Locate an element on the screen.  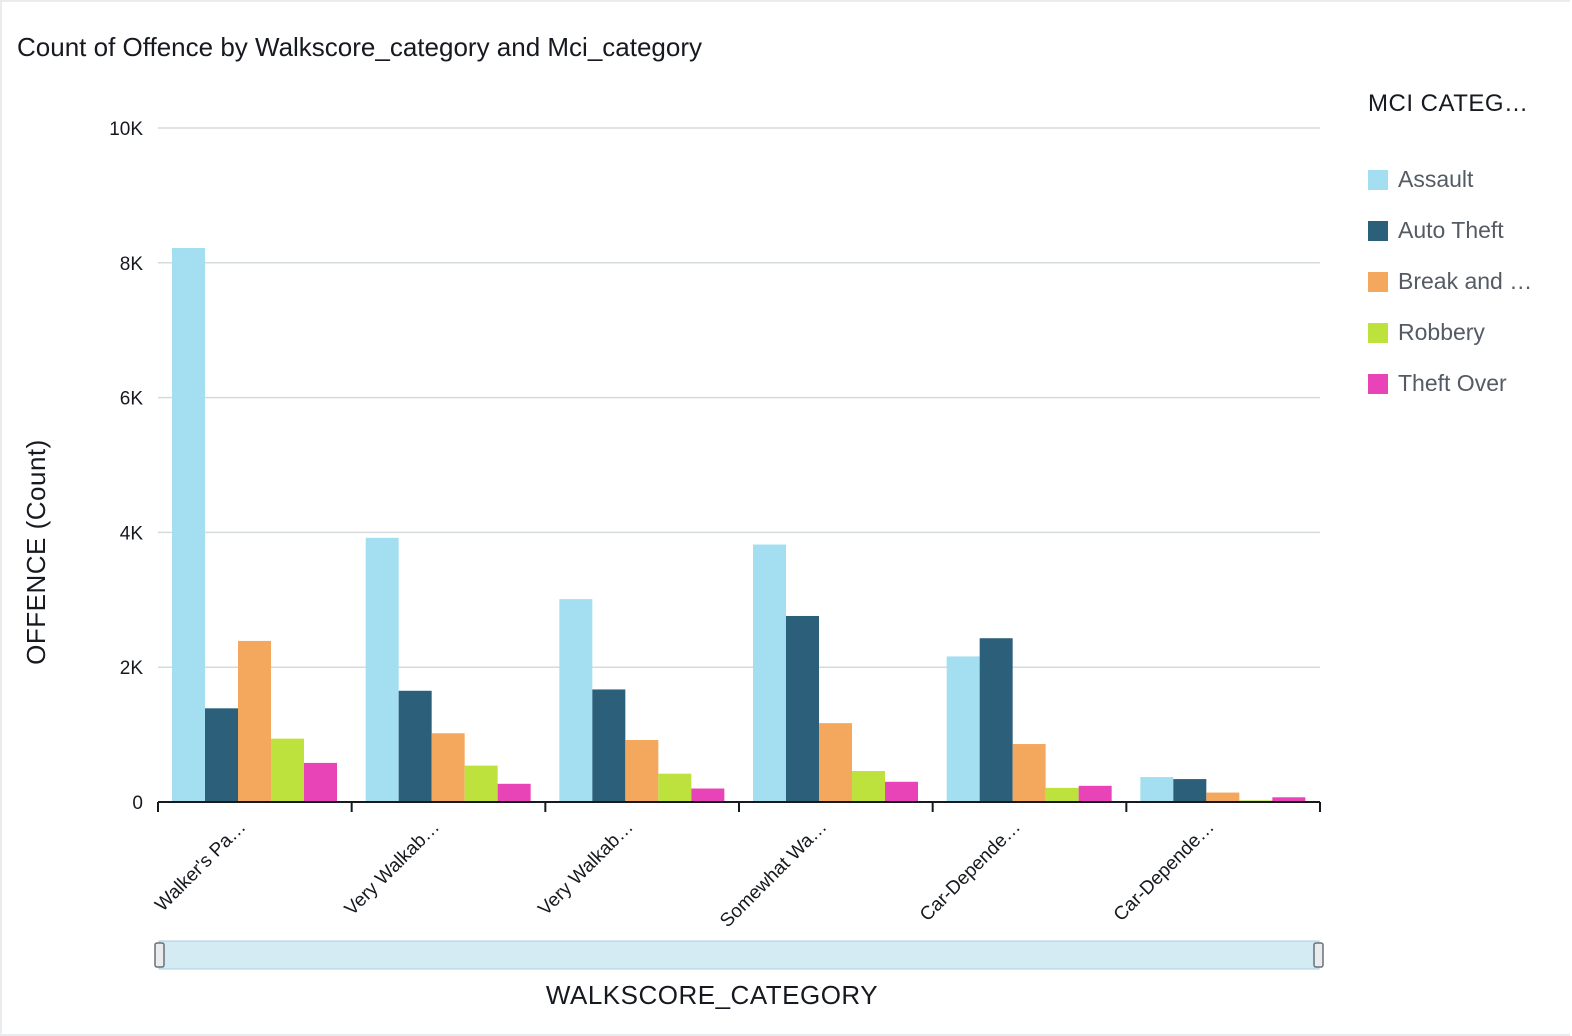
legend-item: Robbery is located at coordinates (1468, 332).